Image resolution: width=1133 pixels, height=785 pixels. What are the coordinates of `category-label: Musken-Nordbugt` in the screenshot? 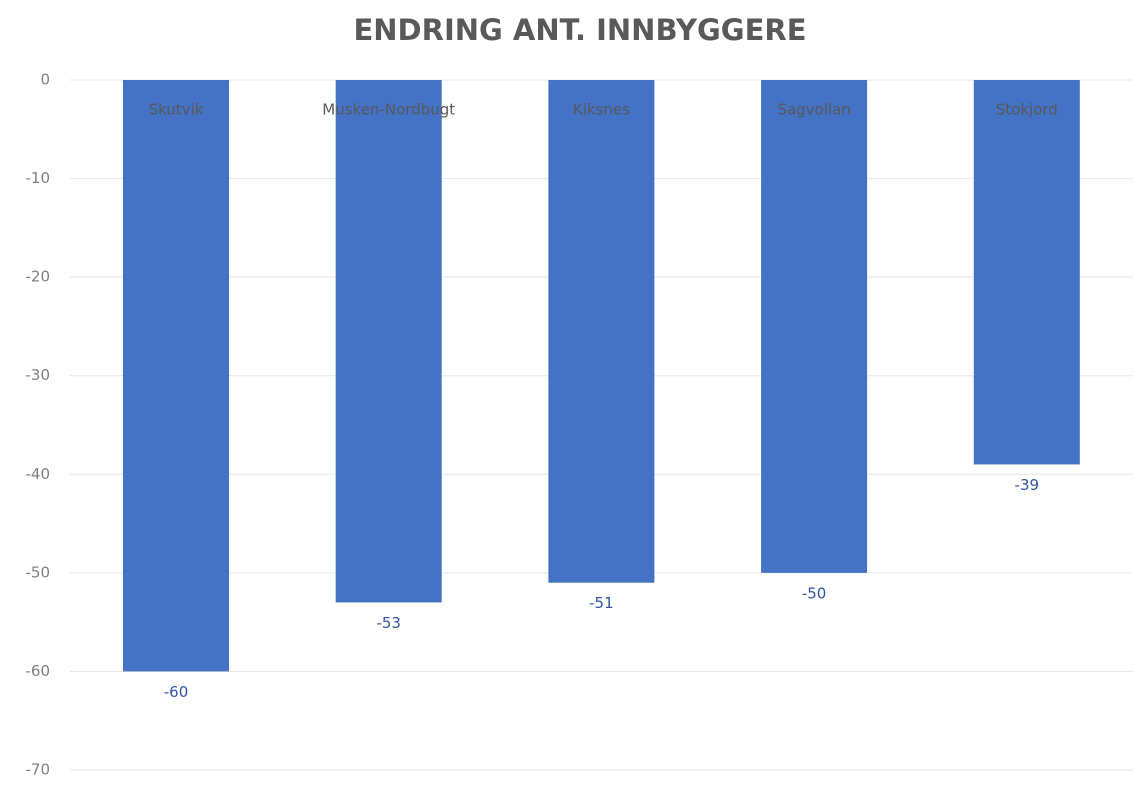 It's located at (388, 110).